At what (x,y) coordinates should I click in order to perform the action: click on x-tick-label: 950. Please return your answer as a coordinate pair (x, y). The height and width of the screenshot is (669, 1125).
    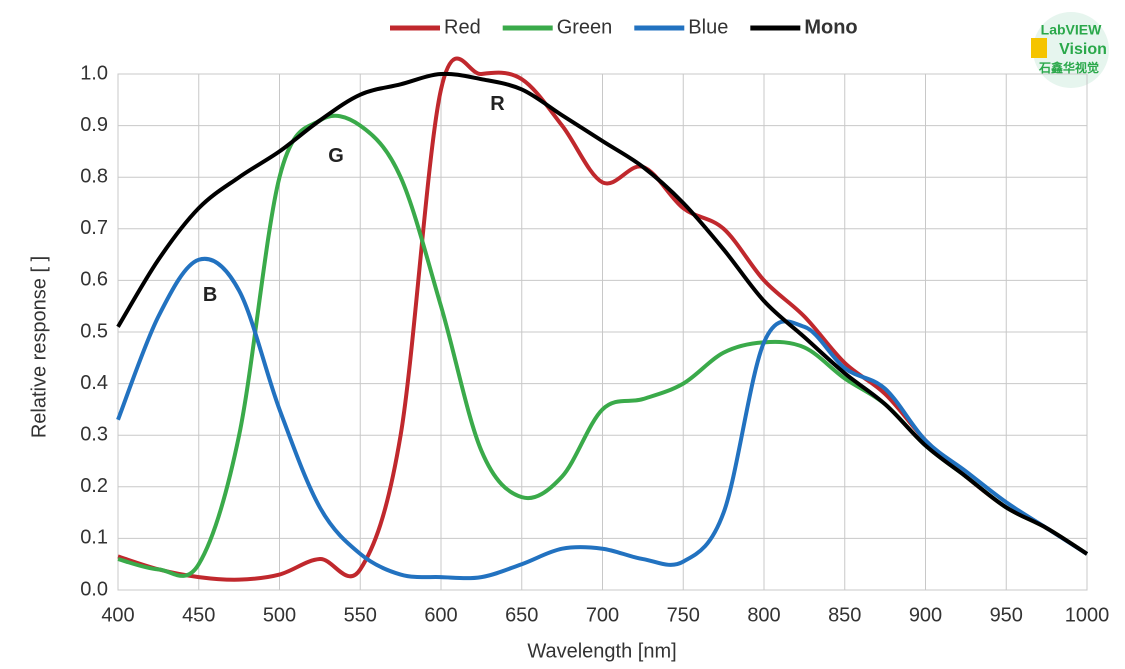
    Looking at the image, I should click on (1006, 615).